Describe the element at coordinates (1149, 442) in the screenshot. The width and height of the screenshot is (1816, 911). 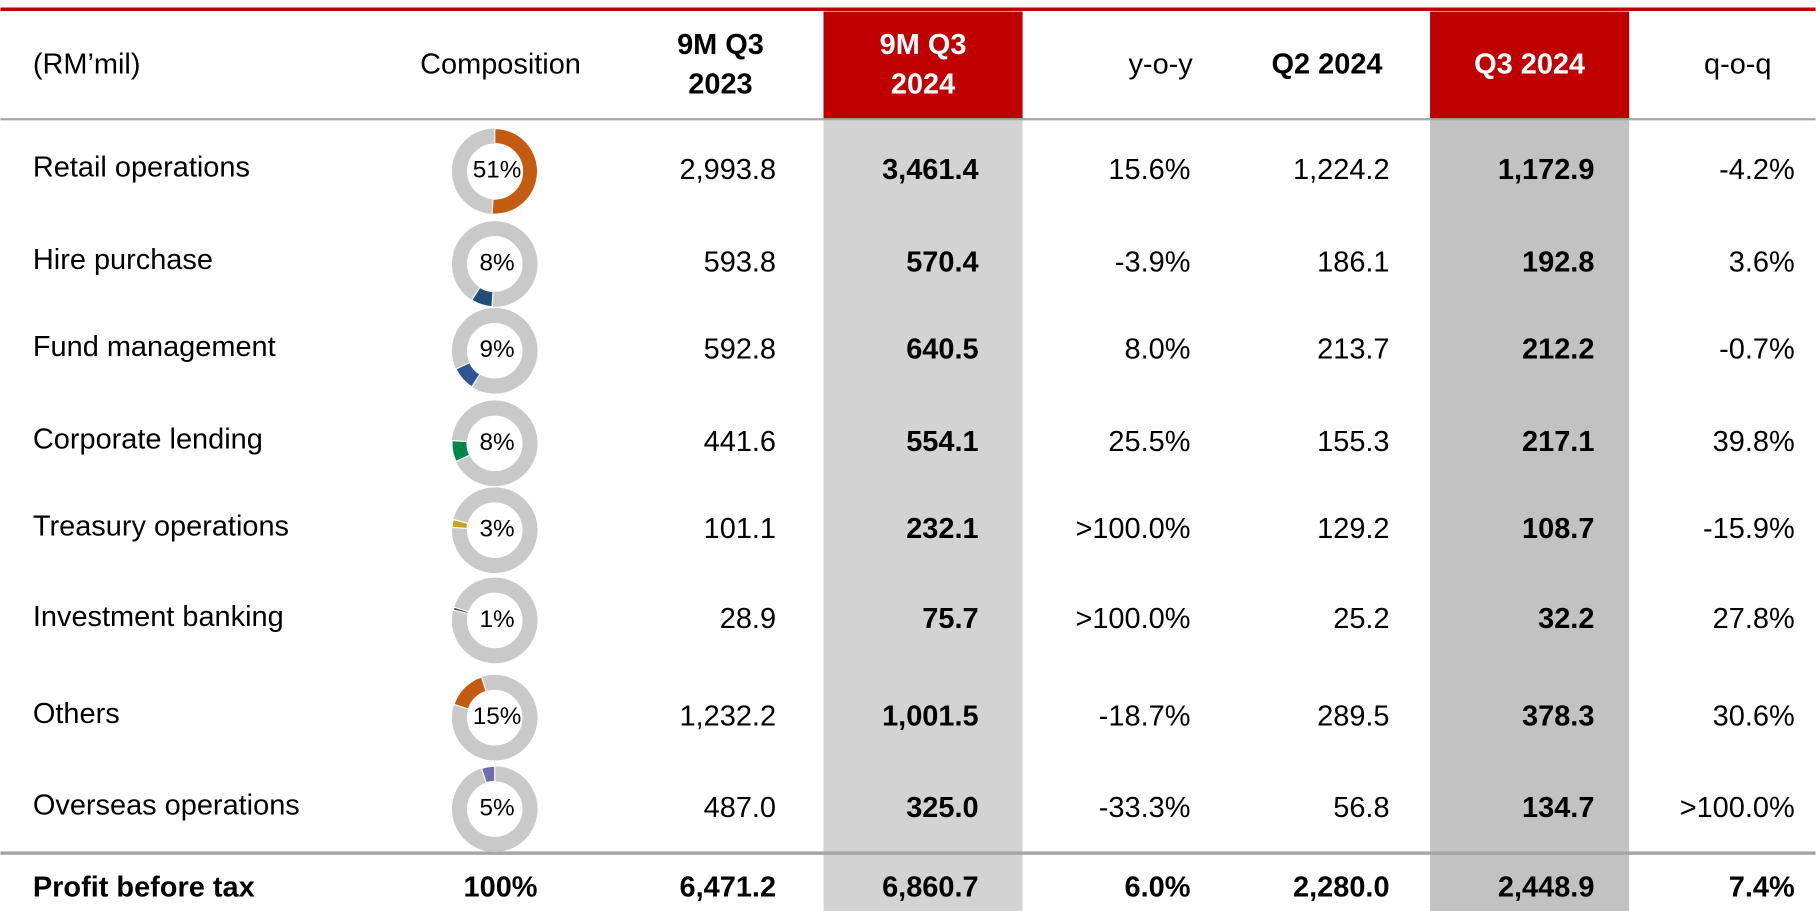
I see `cell: 25.5%` at that location.